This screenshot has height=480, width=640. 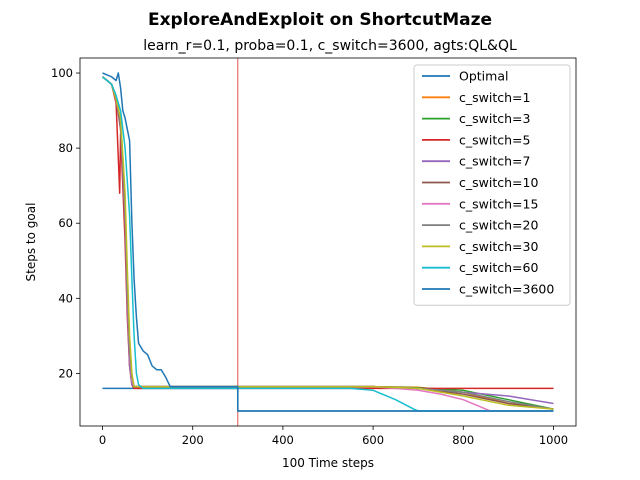 I want to click on x-tick-label: 800, so click(x=463, y=440).